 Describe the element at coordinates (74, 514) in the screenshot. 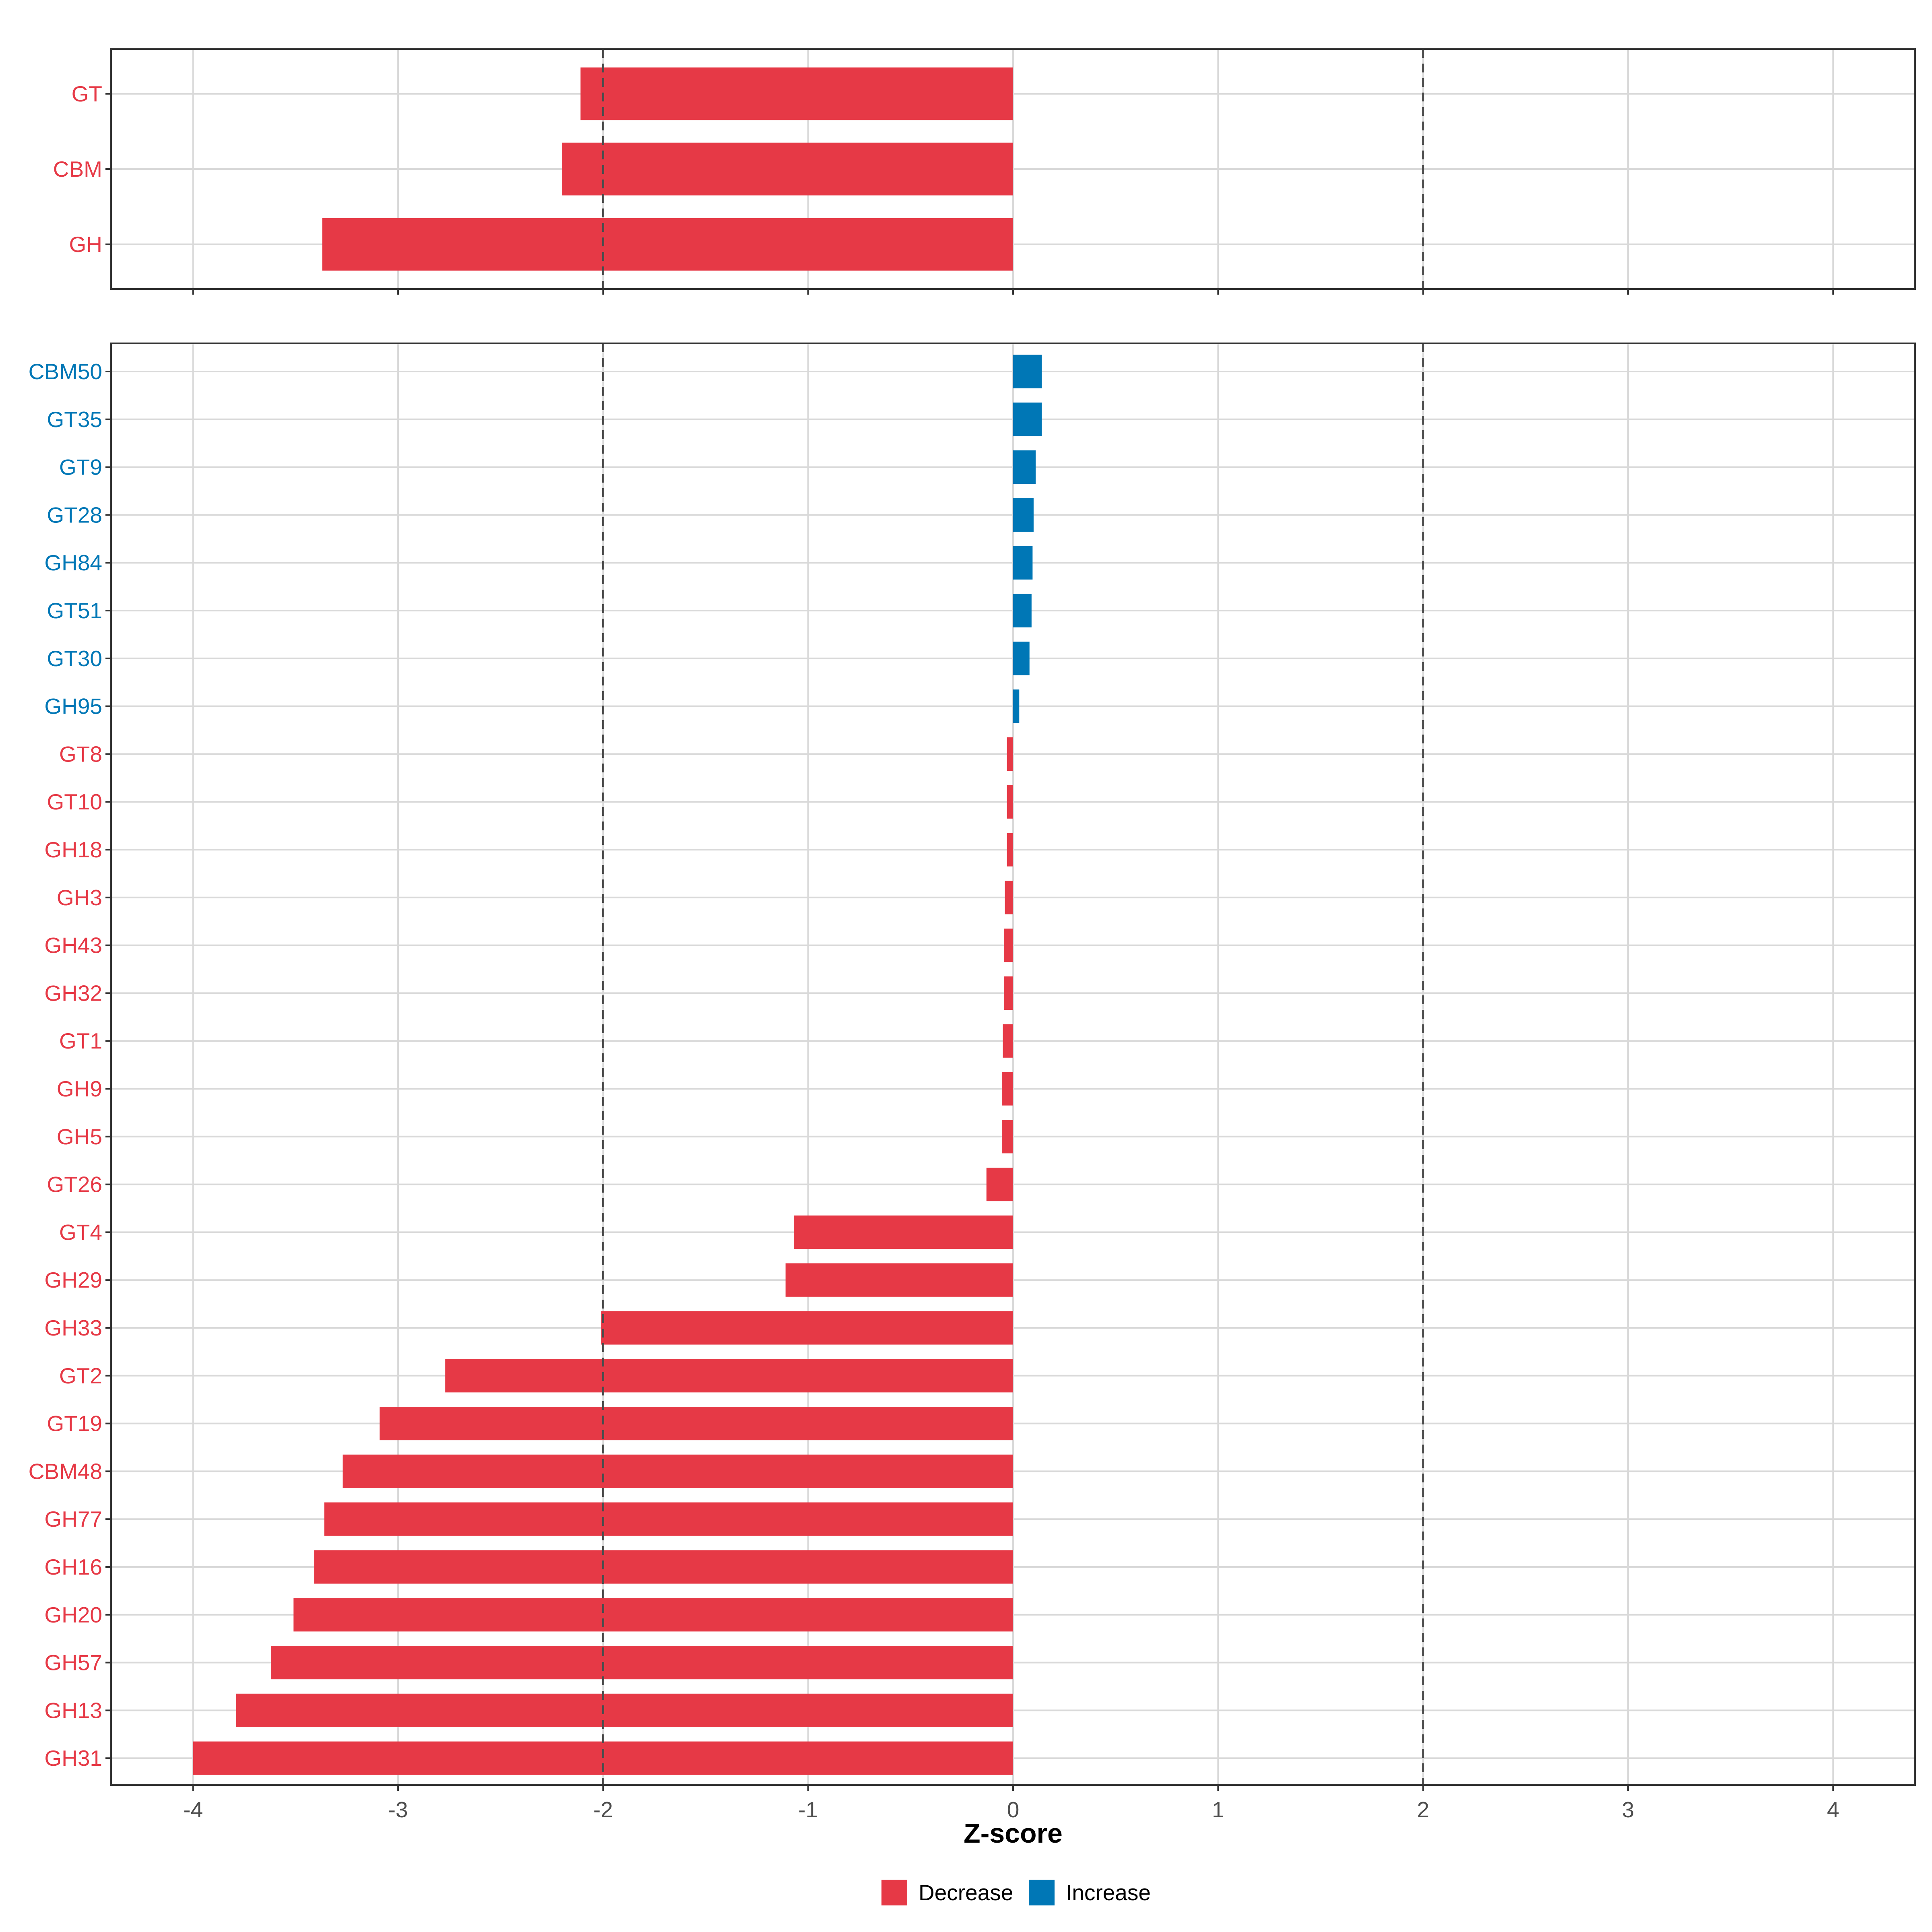

I see `category-label-gt28: GT28` at that location.